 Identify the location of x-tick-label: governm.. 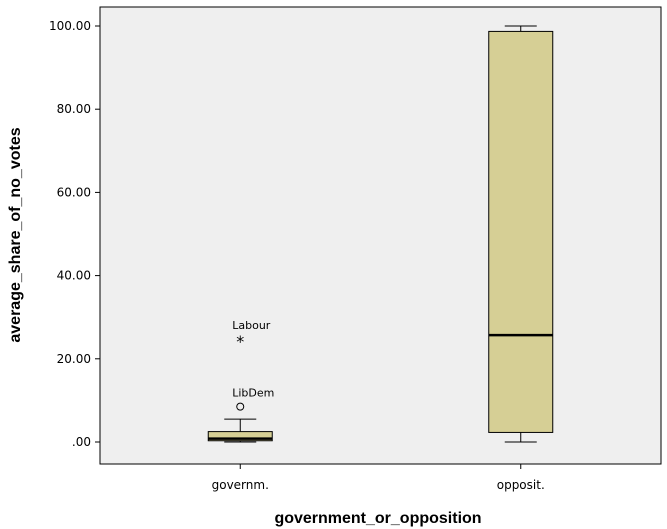
(240, 485).